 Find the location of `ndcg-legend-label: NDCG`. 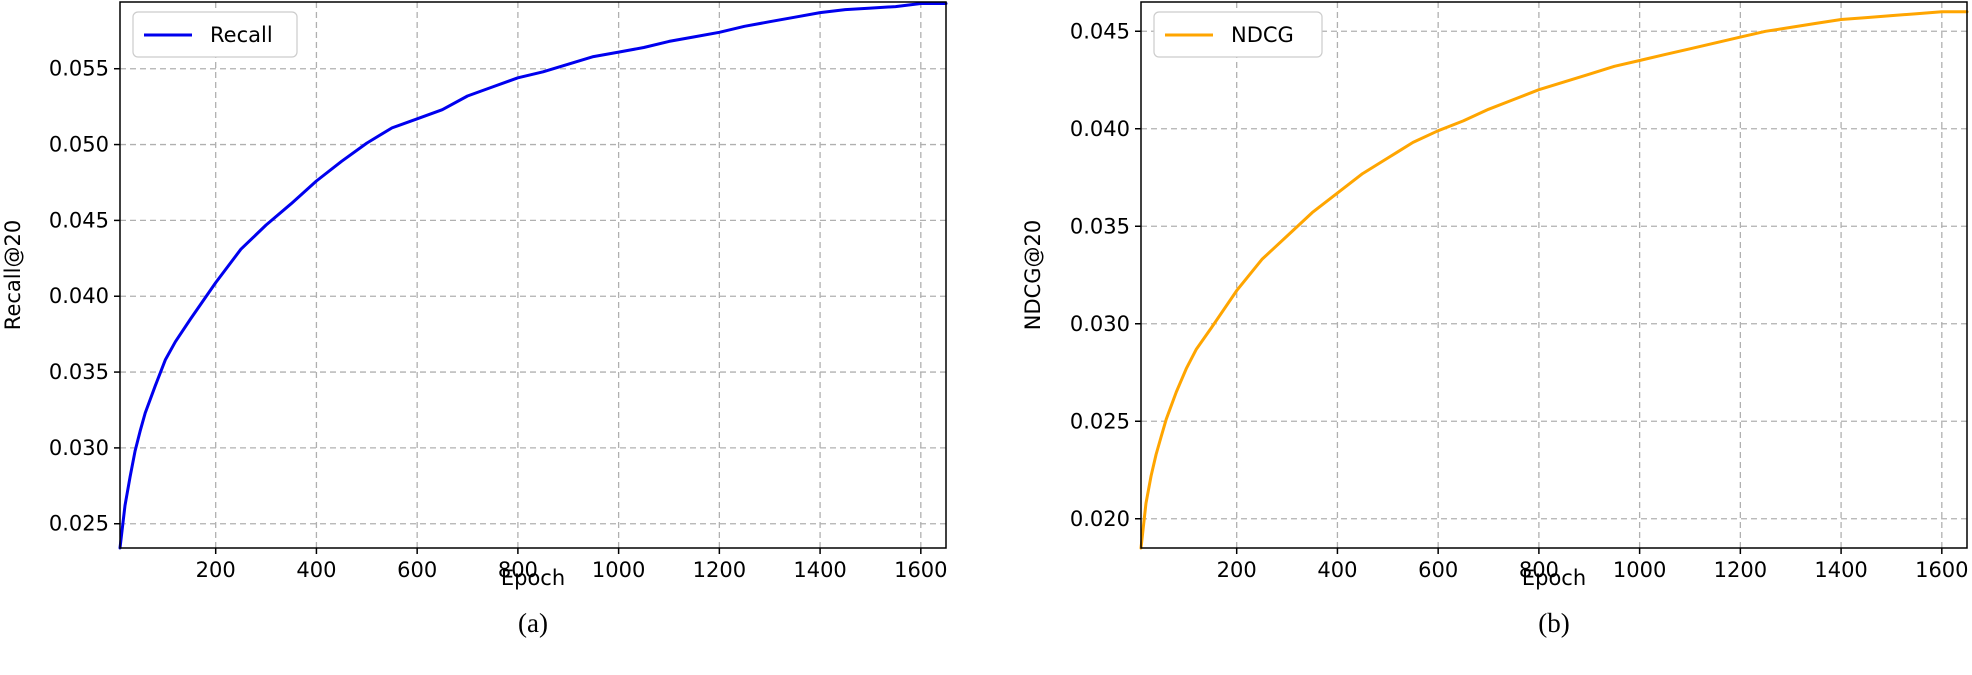

ndcg-legend-label: NDCG is located at coordinates (1262, 35).